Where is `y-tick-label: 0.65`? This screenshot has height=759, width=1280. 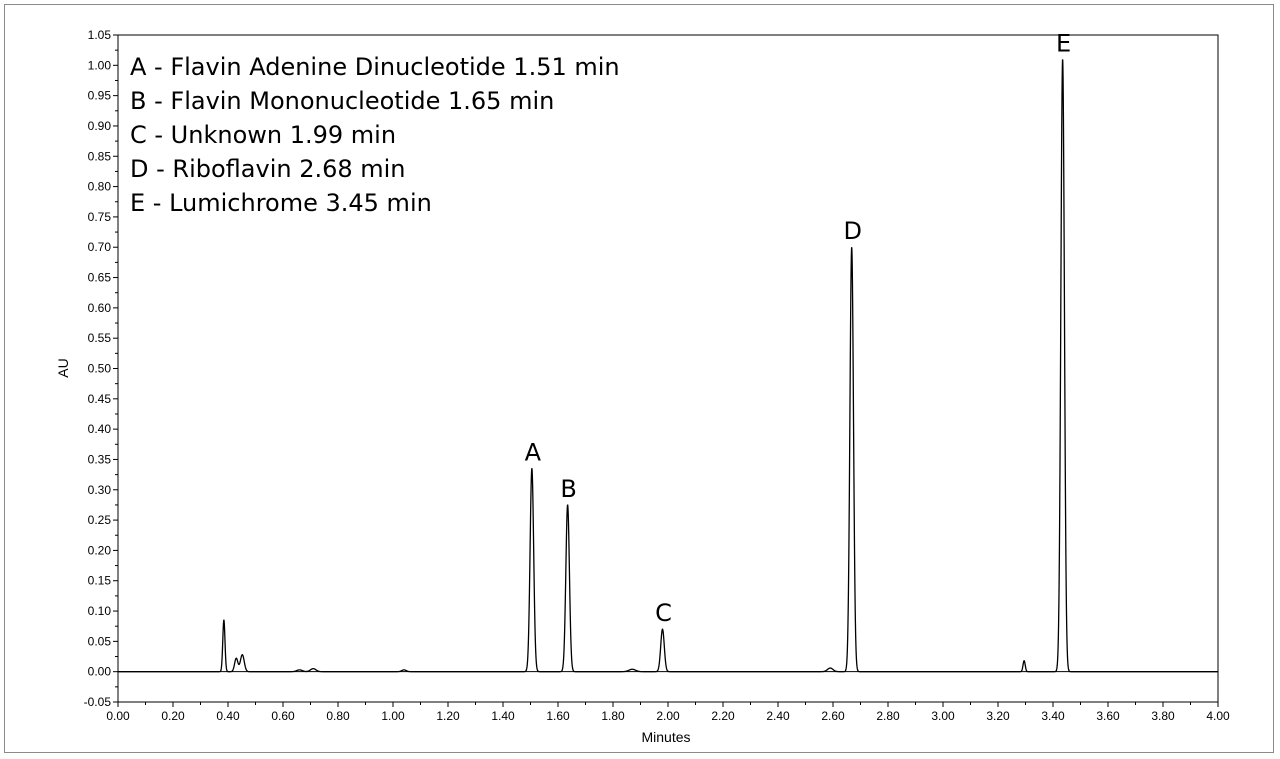 y-tick-label: 0.65 is located at coordinates (100, 278).